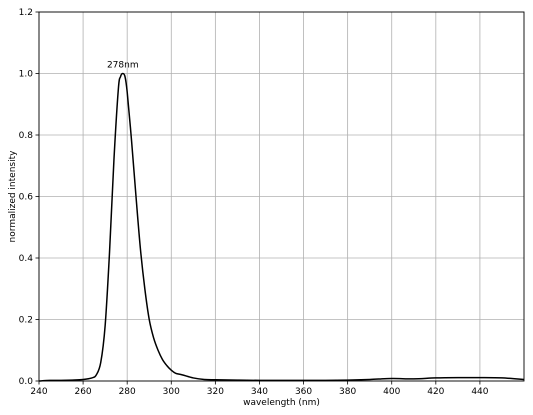  I want to click on x-axis-label: wavelength (nm), so click(281, 403).